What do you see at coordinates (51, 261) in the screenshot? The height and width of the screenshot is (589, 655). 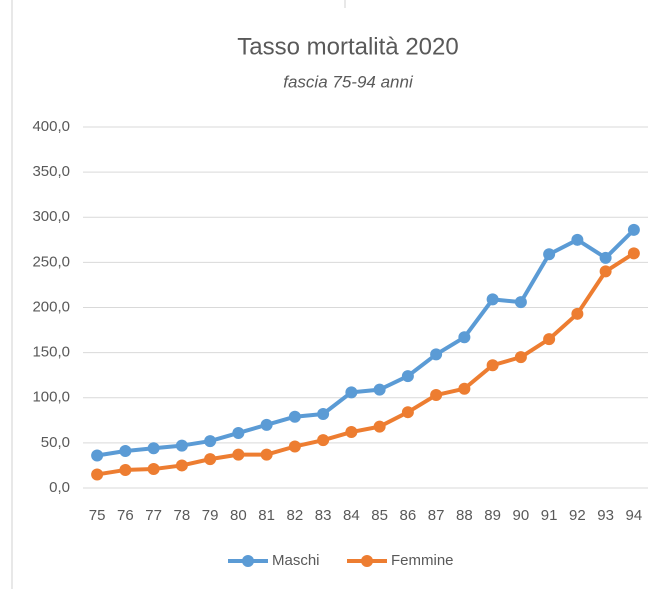 I see `y-tick-label: 250,0` at bounding box center [51, 261].